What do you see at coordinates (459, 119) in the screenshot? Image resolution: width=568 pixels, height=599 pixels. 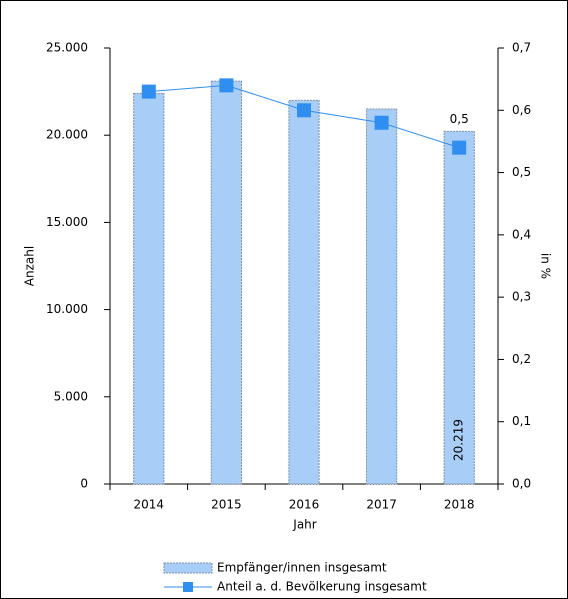 I see `line-value-label: 0,5` at bounding box center [459, 119].